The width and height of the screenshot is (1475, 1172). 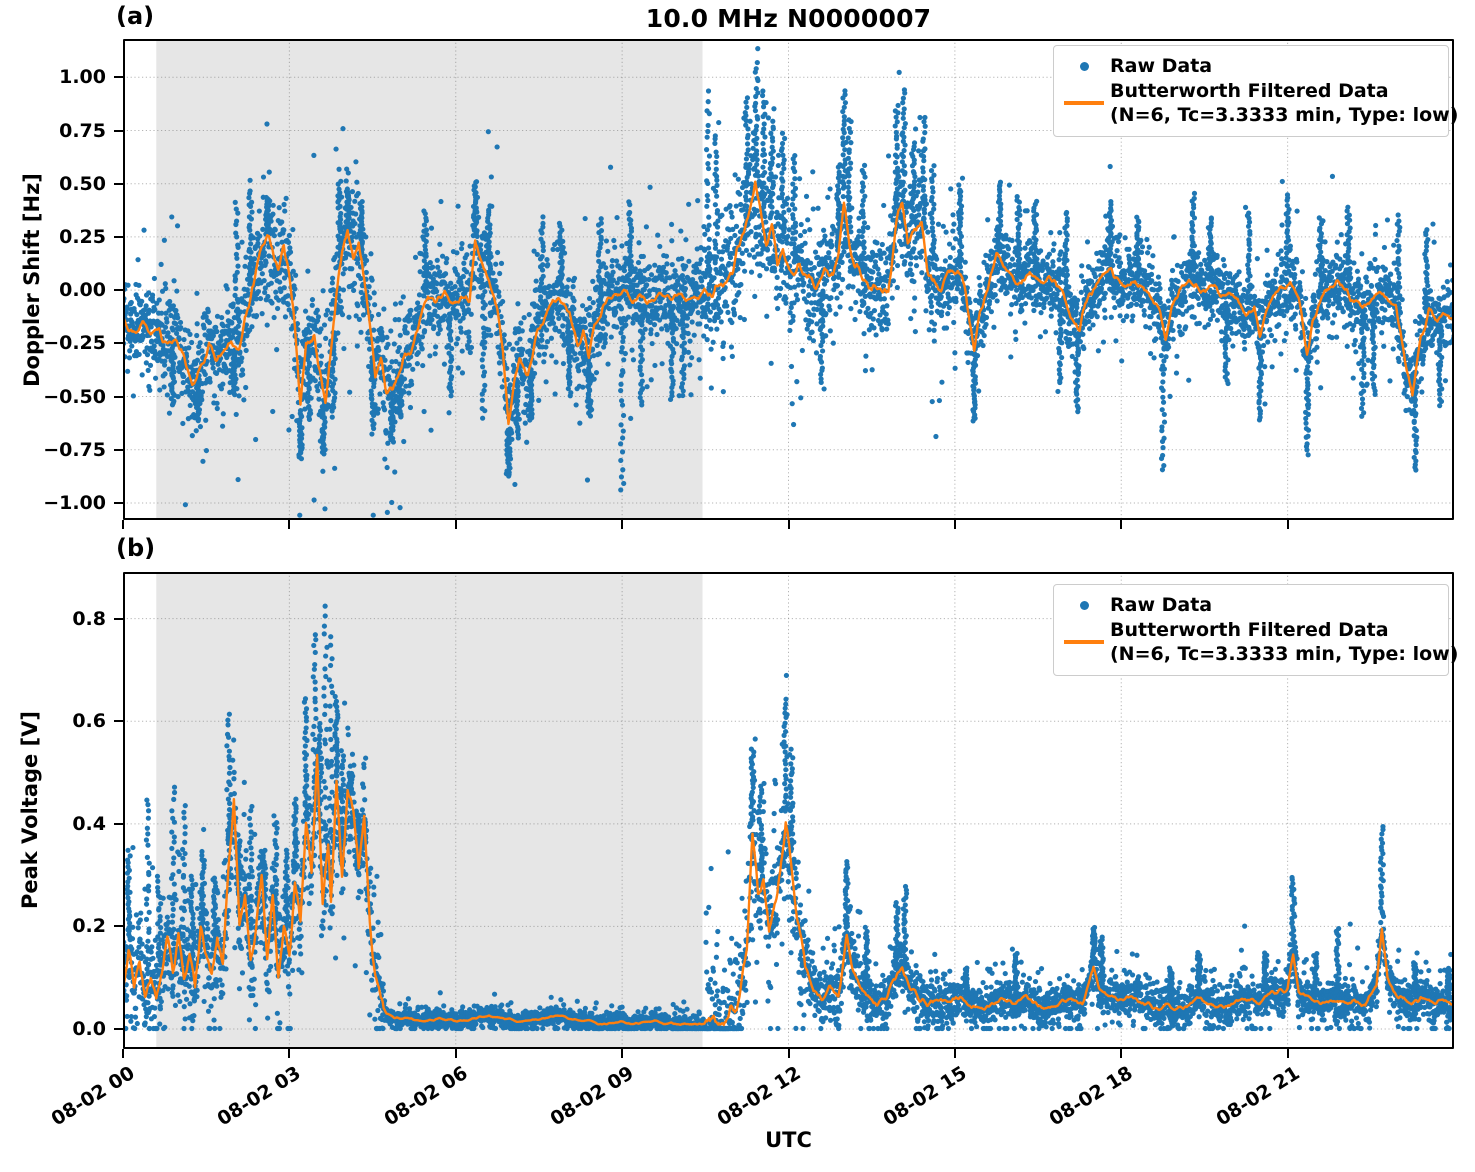 I want to click on y-tick-label: 0.0, so click(x=89, y=1028).